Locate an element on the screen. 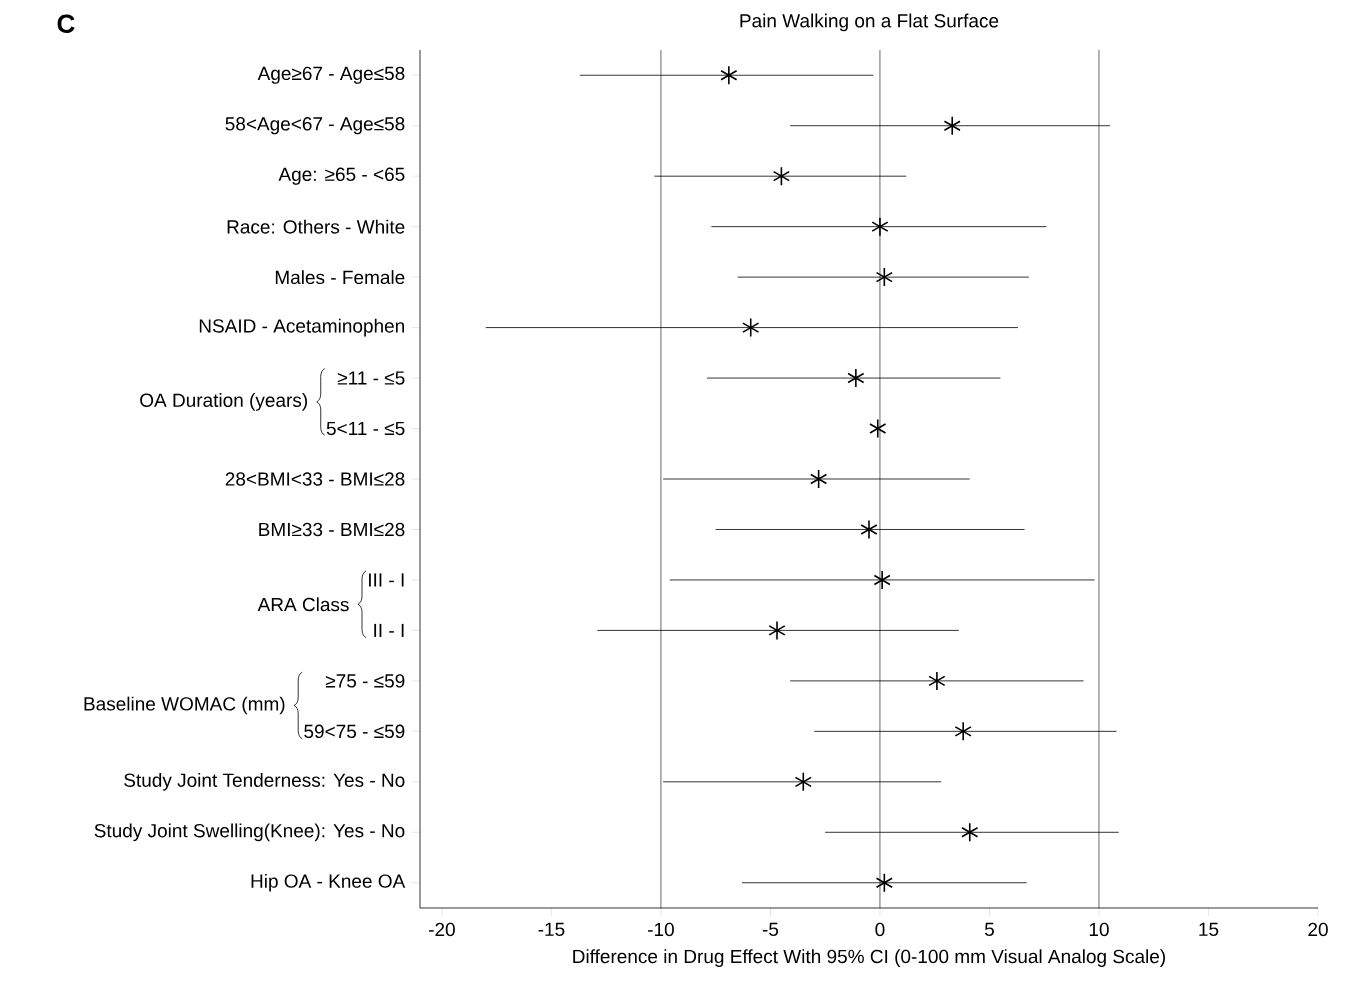  y-tick-label: Race: Others - White is located at coordinates (316, 226).